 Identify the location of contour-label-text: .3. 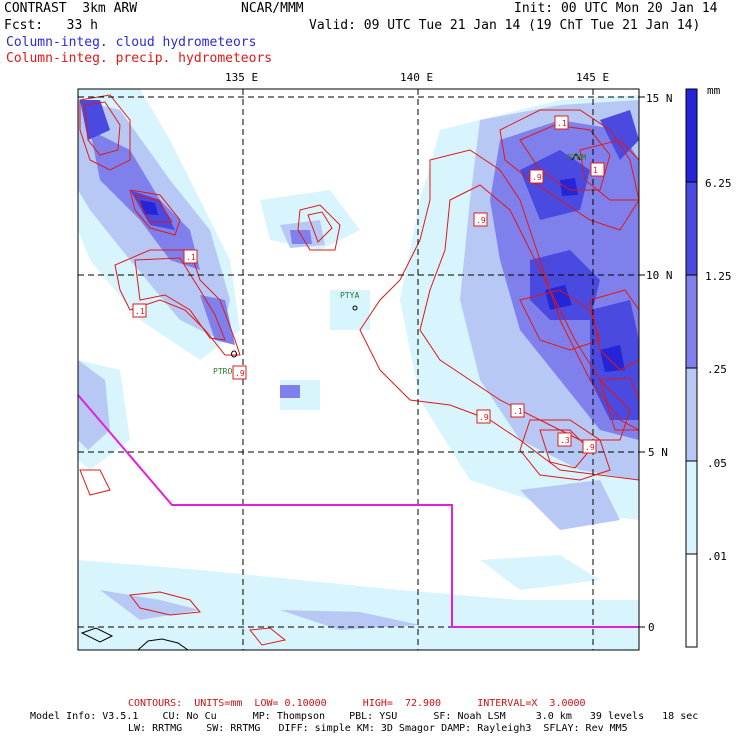
(565, 440).